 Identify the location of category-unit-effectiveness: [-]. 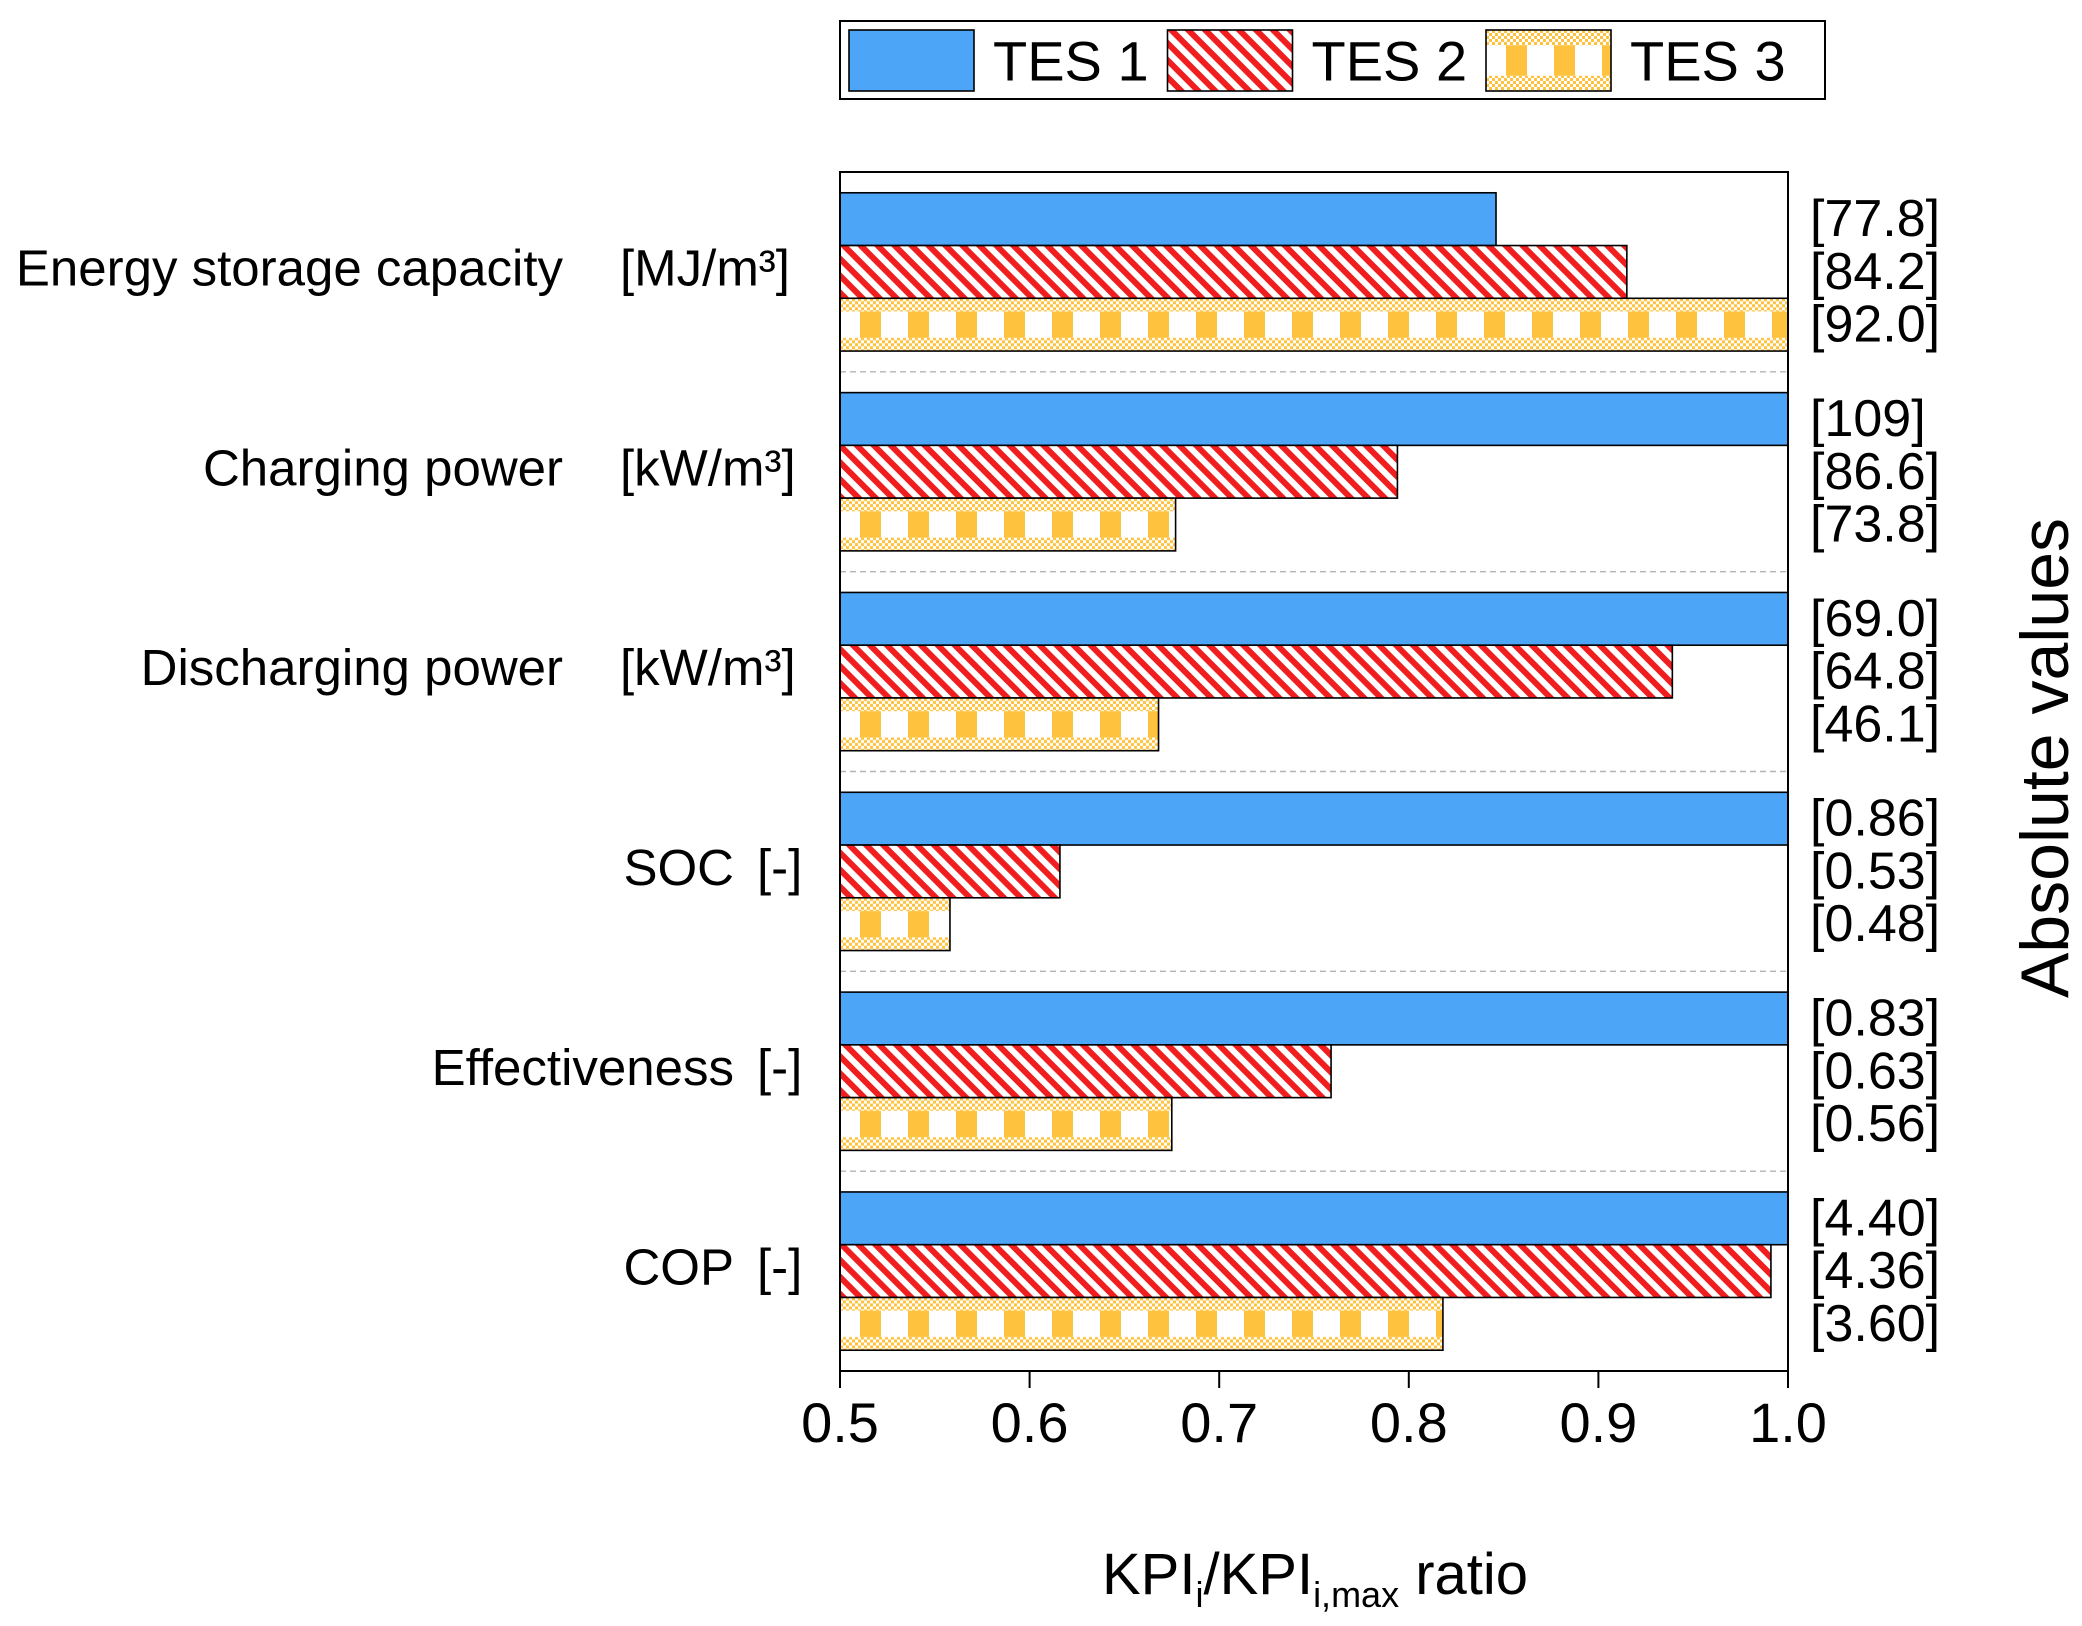
(779, 1067).